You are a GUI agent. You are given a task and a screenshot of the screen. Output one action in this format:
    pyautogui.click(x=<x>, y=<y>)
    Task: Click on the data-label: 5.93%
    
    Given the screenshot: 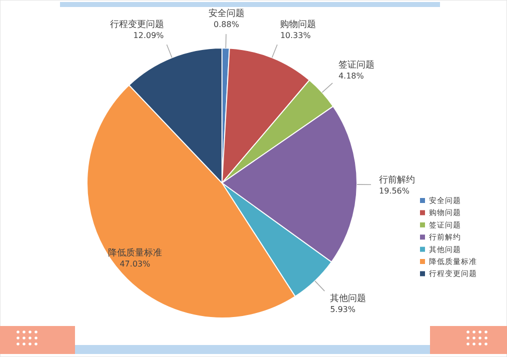 What is the action you would take?
    pyautogui.click(x=343, y=309)
    